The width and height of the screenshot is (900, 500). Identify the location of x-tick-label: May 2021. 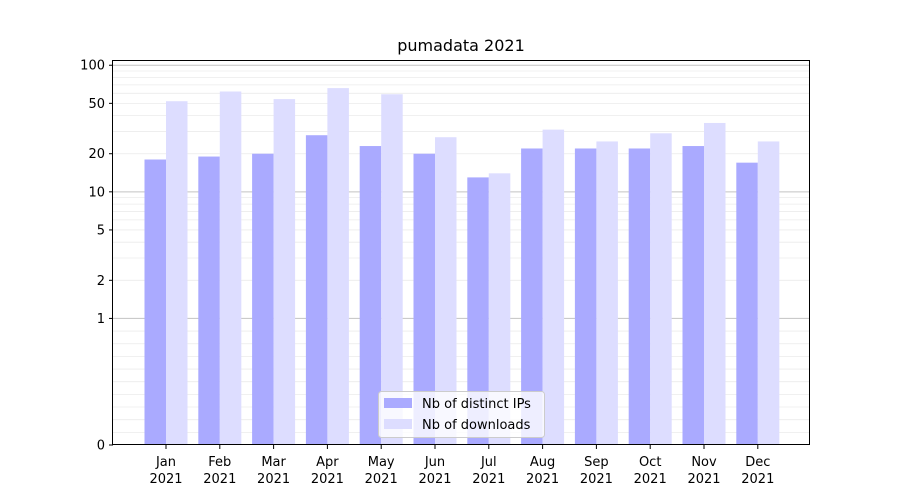
(381, 471).